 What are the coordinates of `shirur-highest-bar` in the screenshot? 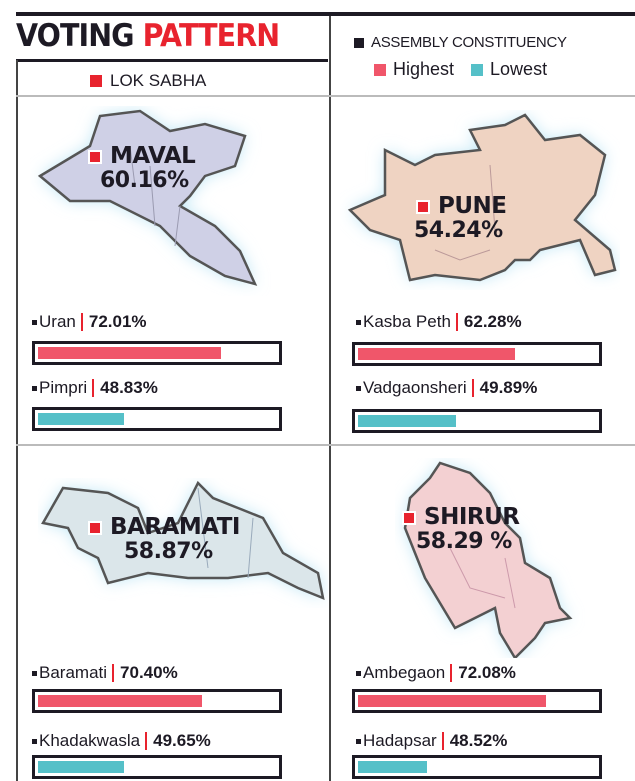 It's located at (477, 701).